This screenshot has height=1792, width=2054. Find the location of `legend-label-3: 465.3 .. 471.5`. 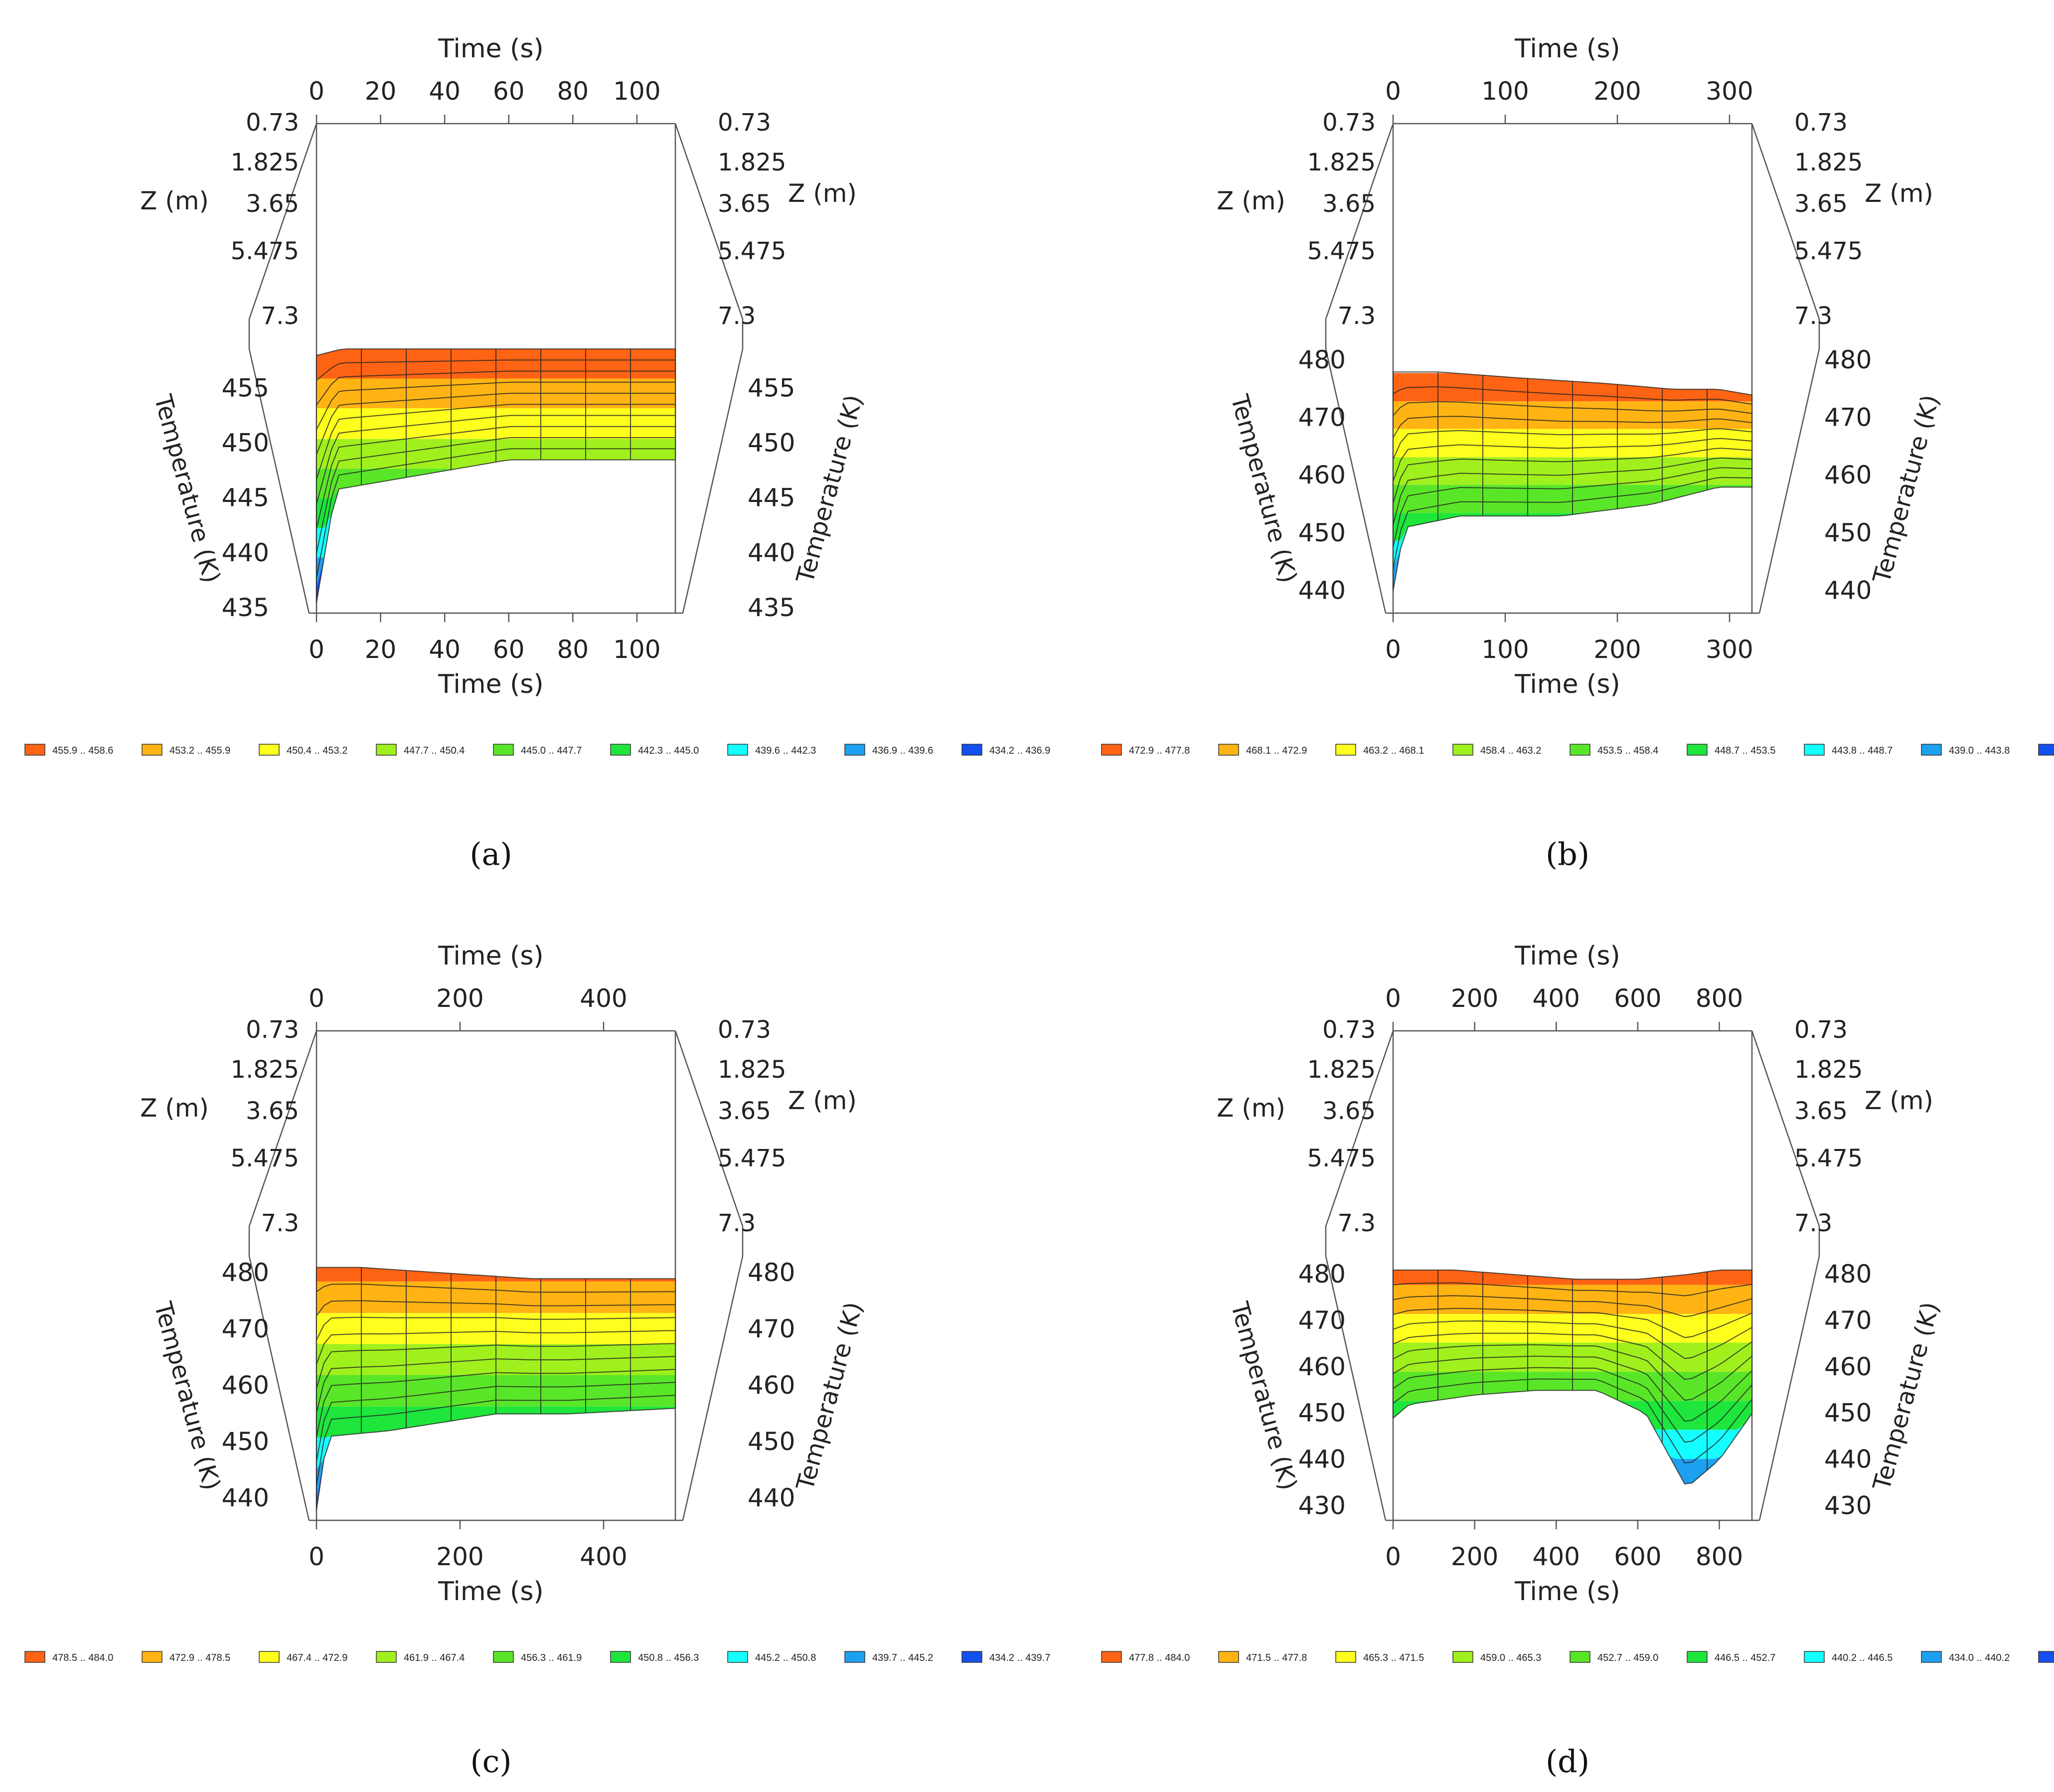

legend-label-3: 465.3 .. 471.5 is located at coordinates (1393, 1657).